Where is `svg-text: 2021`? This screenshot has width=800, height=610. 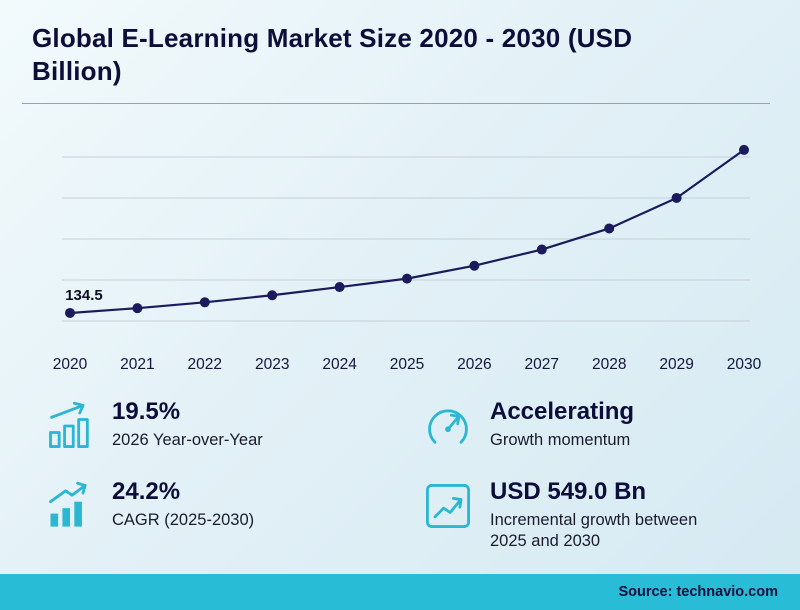 svg-text: 2021 is located at coordinates (137, 364).